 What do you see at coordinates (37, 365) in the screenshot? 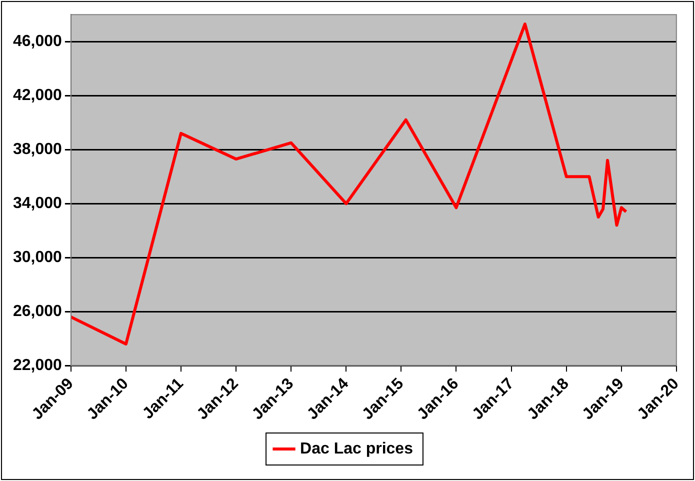
I see `y-tick-label: 22,000` at bounding box center [37, 365].